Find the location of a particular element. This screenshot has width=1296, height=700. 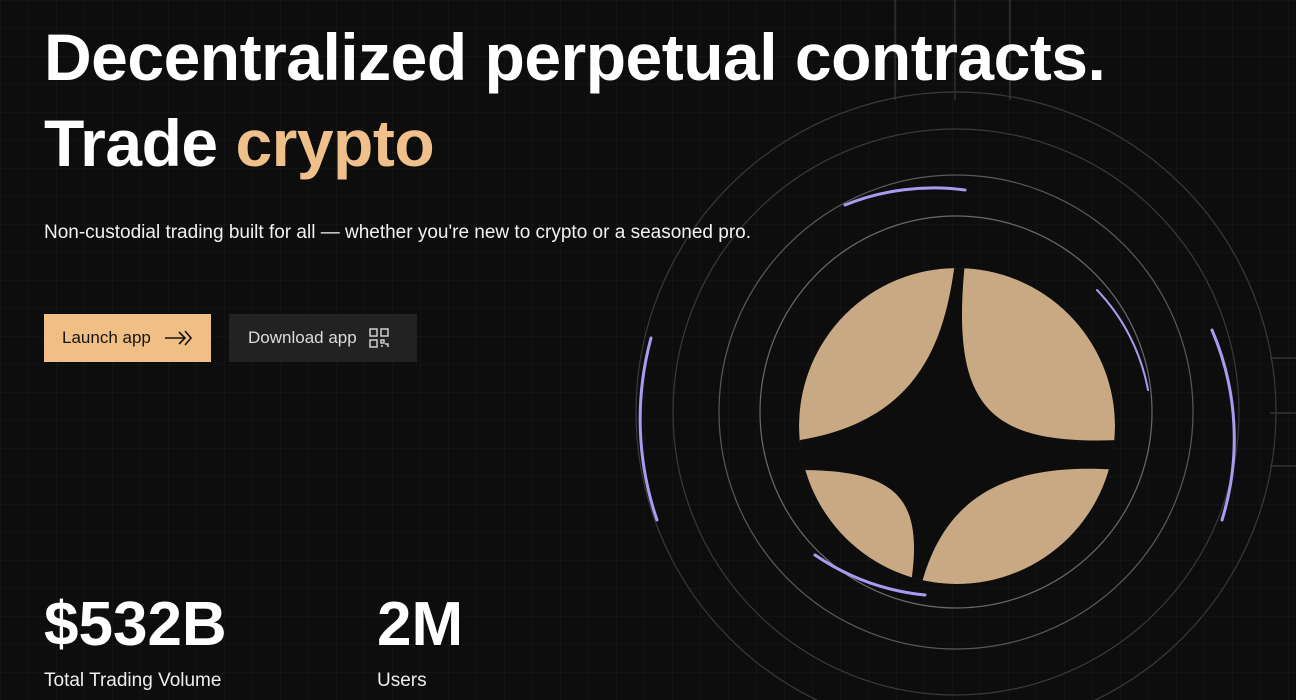

title-line-1: Decentralized perpetual contracts. is located at coordinates (575, 57).